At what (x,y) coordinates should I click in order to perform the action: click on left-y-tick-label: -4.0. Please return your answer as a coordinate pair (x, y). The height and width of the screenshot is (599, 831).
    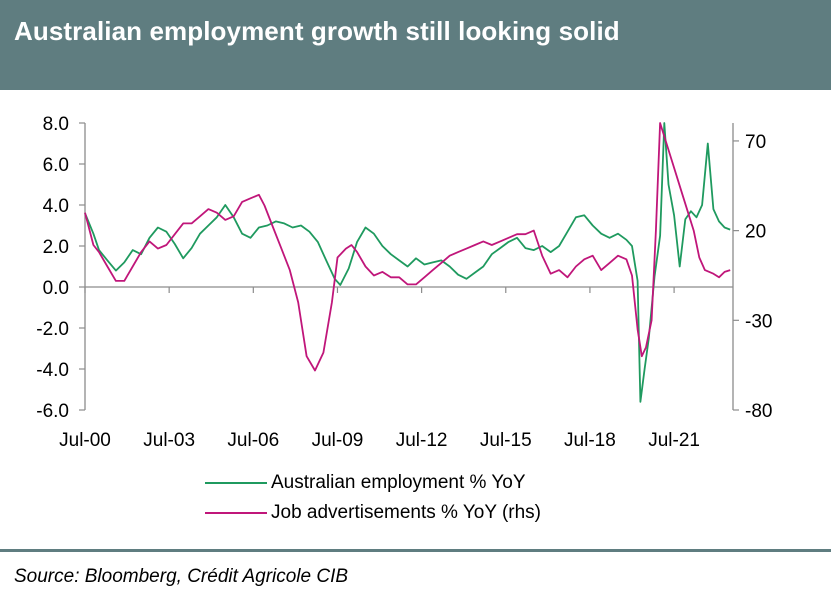
    Looking at the image, I should click on (52, 370).